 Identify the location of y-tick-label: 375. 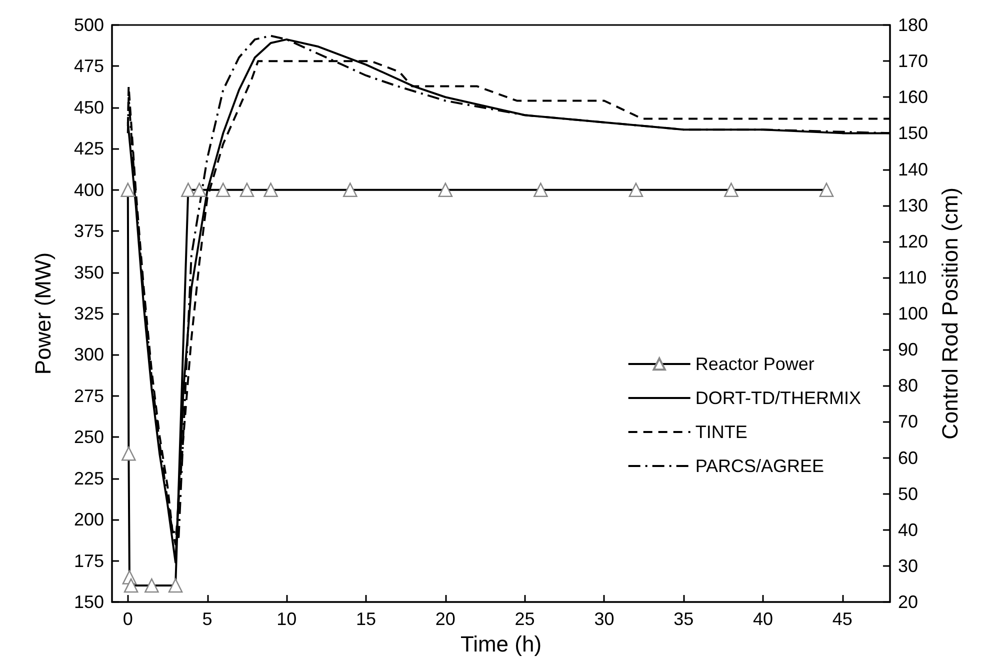
(89, 231).